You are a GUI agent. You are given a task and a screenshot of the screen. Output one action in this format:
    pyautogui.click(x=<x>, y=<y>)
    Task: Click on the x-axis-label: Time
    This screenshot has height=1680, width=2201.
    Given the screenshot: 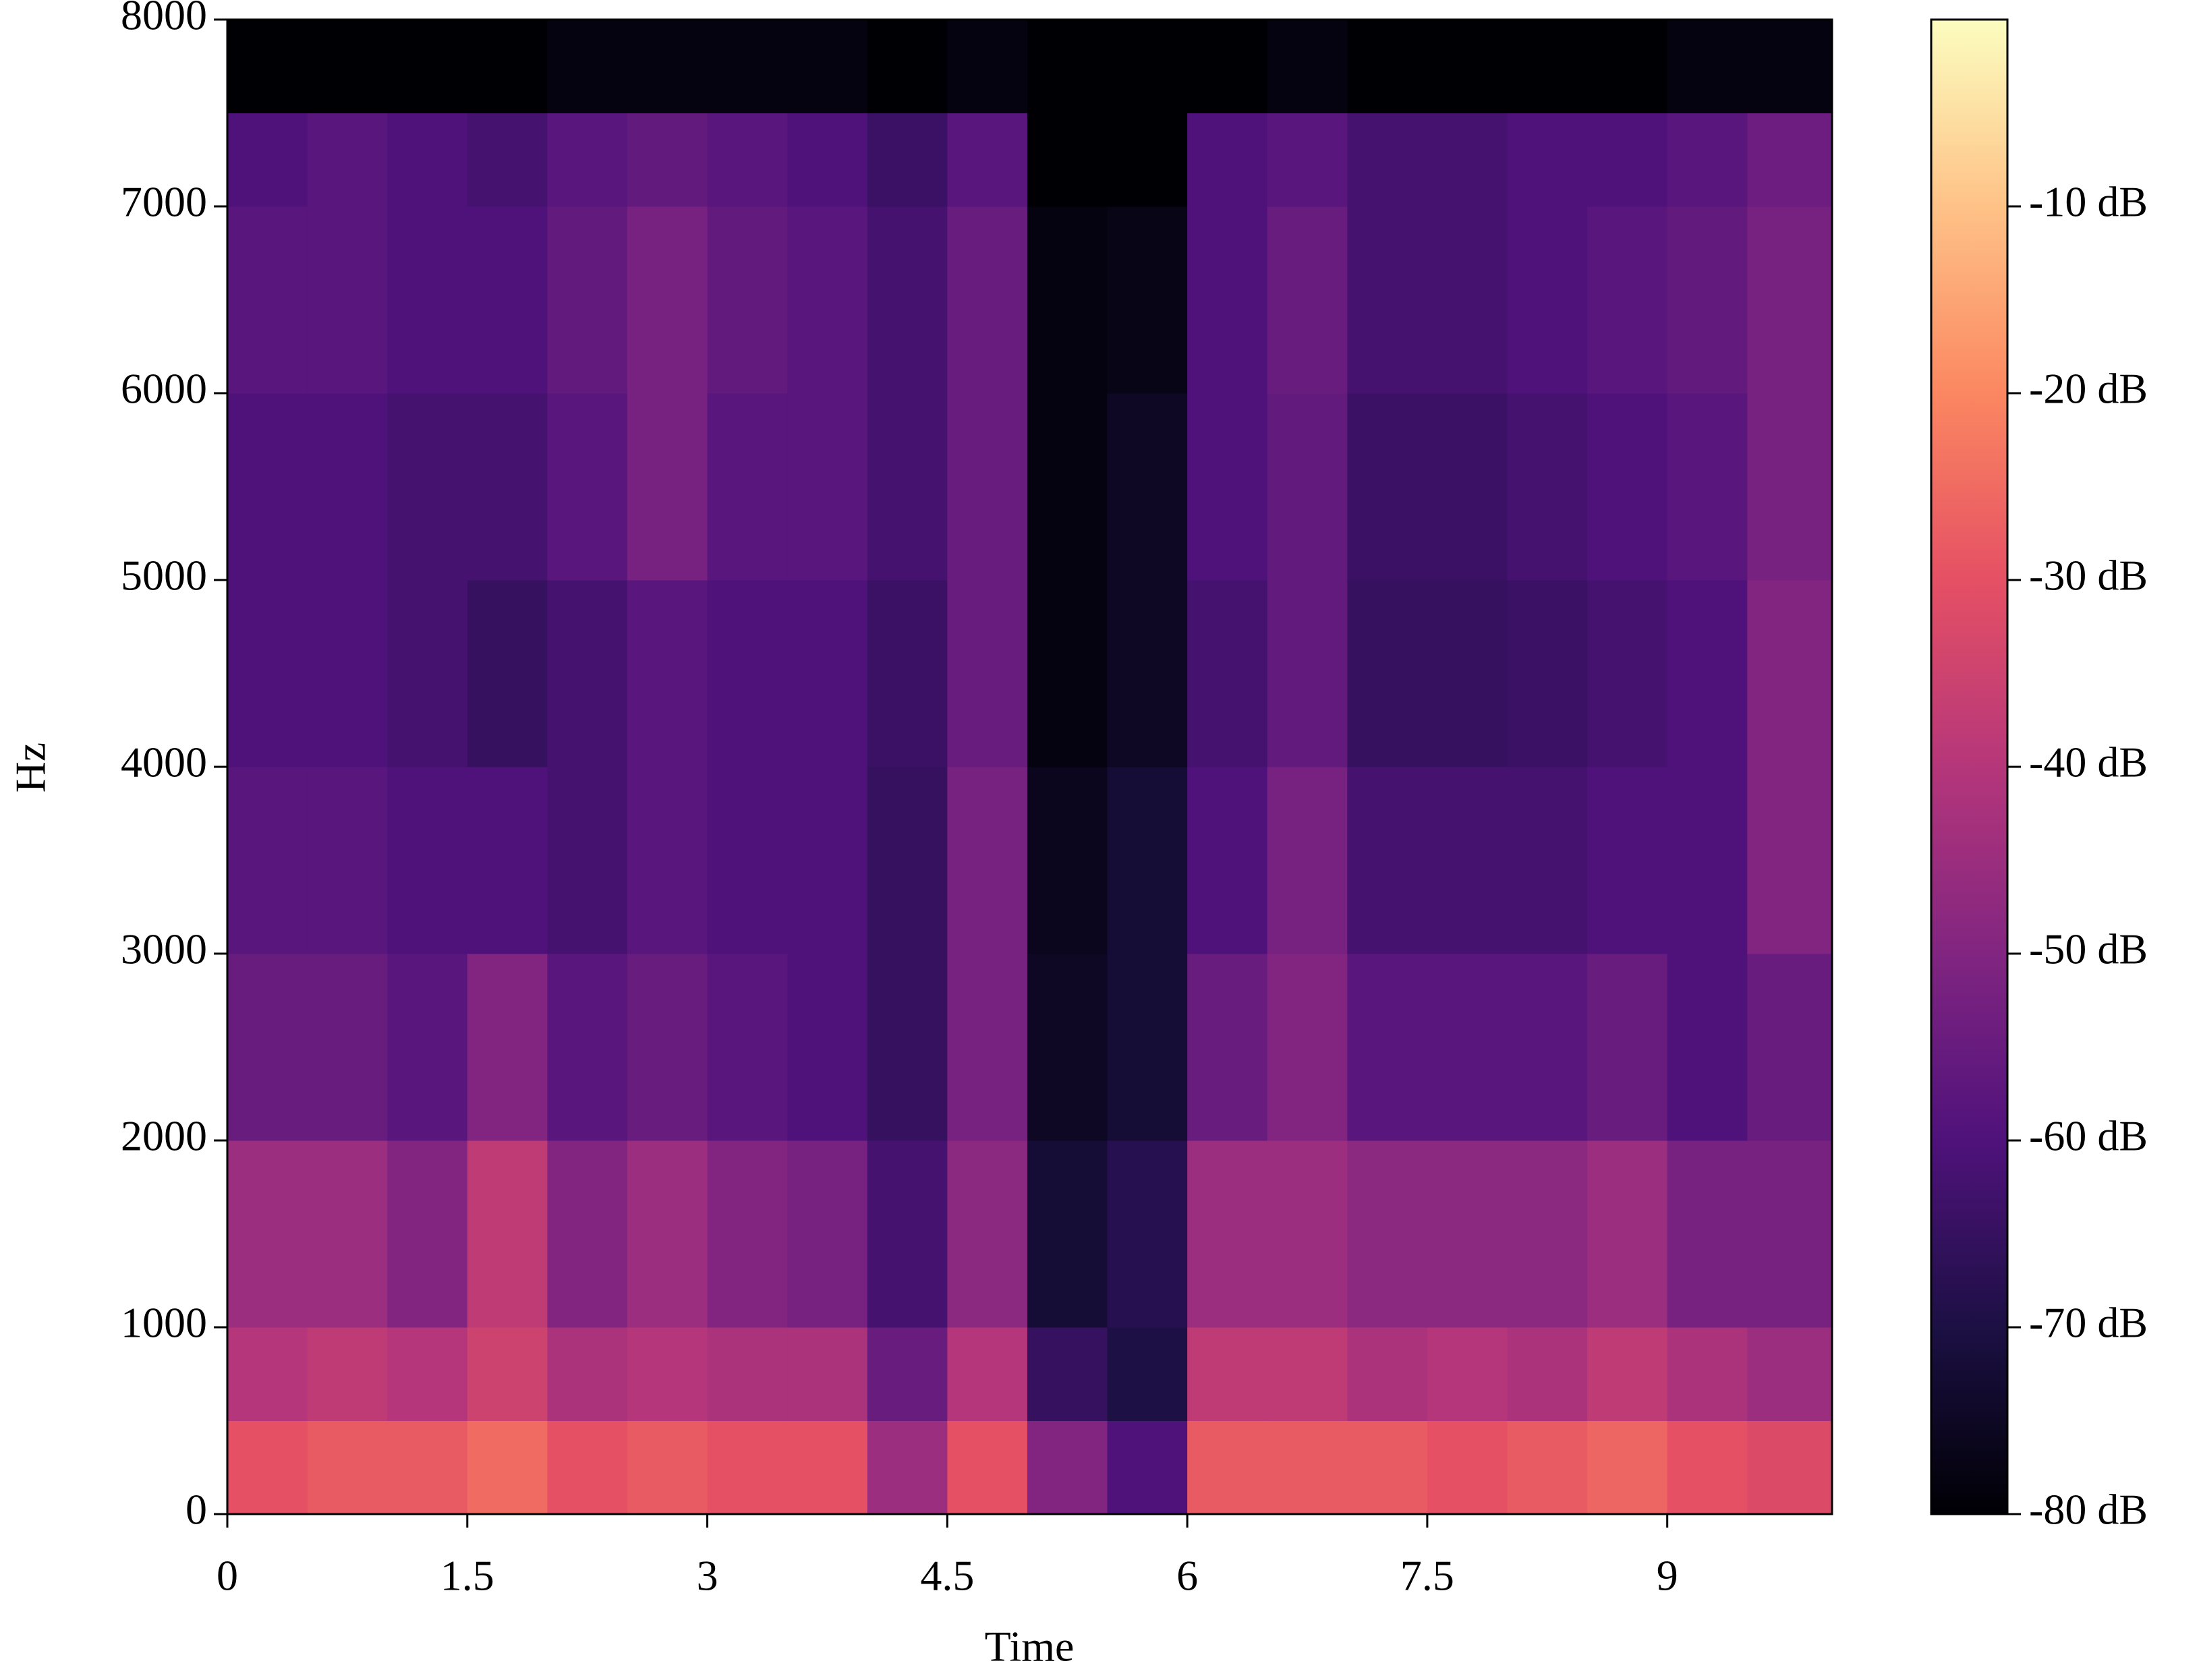 What is the action you would take?
    pyautogui.click(x=1030, y=1647)
    